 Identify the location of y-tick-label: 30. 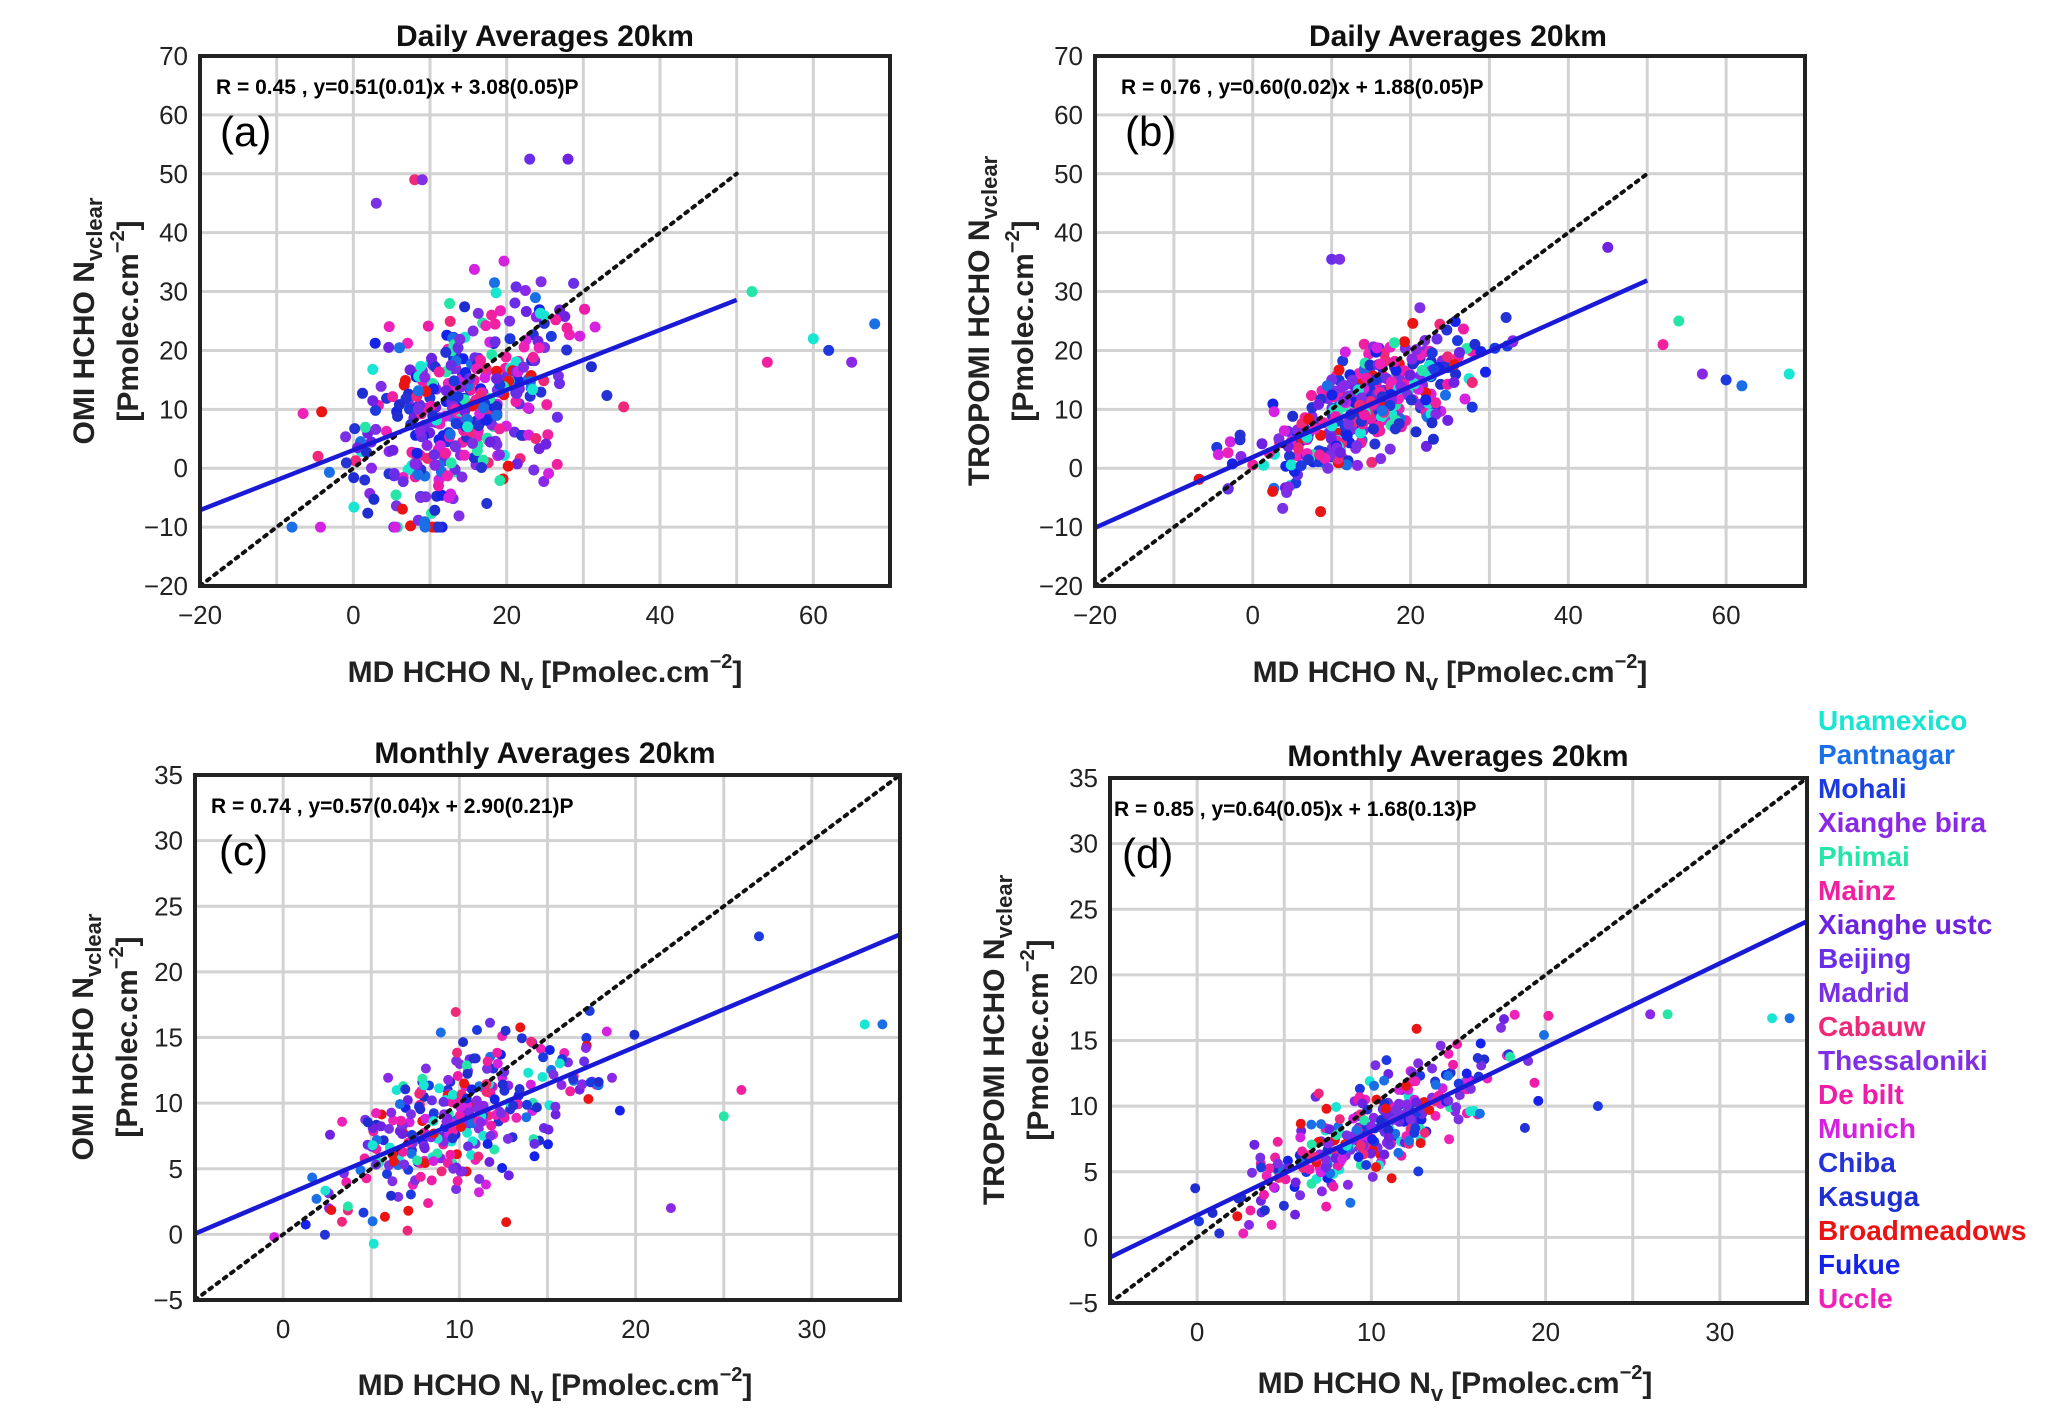
(1068, 292).